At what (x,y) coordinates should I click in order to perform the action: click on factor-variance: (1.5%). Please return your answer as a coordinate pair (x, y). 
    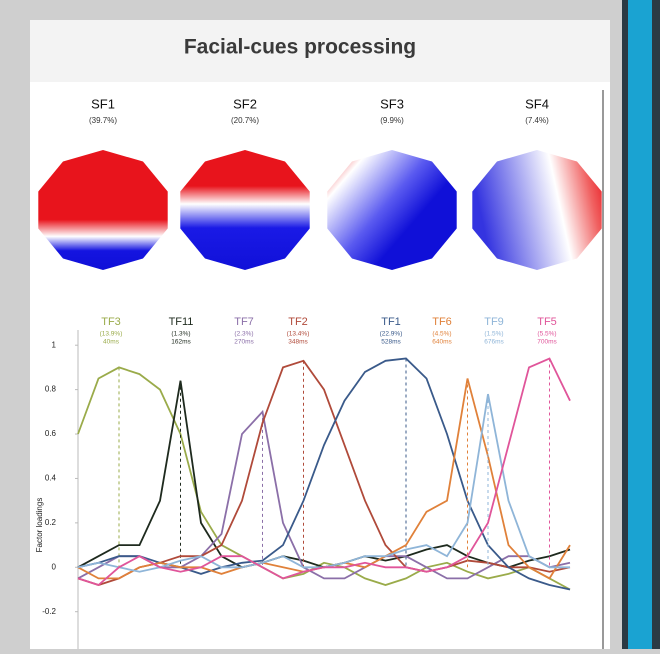
    Looking at the image, I should click on (493, 334).